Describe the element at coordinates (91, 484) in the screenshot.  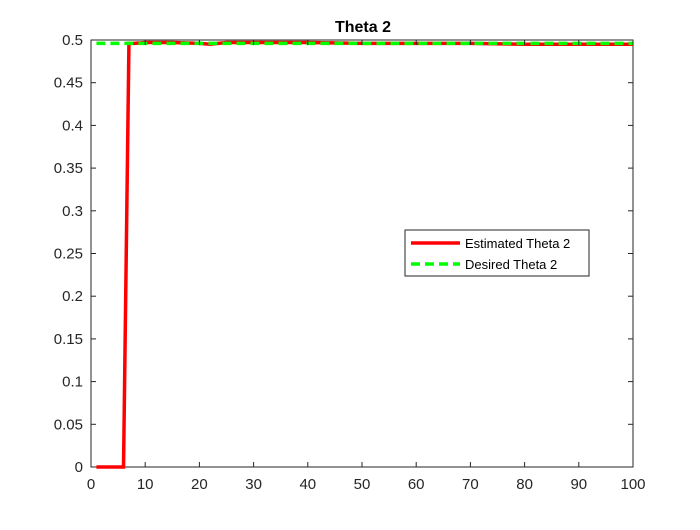
I see `x-tick-label: 0` at that location.